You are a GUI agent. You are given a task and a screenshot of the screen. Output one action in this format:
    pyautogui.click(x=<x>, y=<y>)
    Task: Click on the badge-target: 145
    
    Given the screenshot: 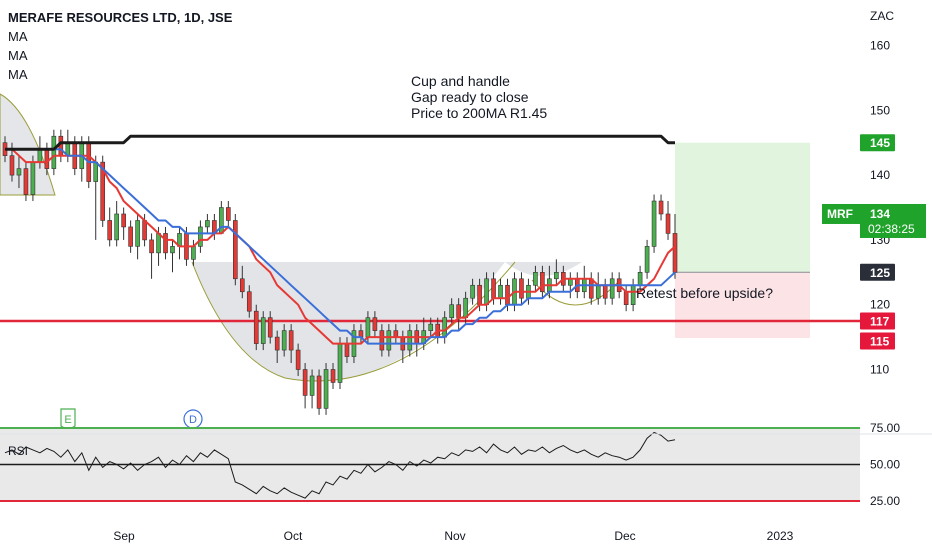 What is the action you would take?
    pyautogui.click(x=880, y=143)
    